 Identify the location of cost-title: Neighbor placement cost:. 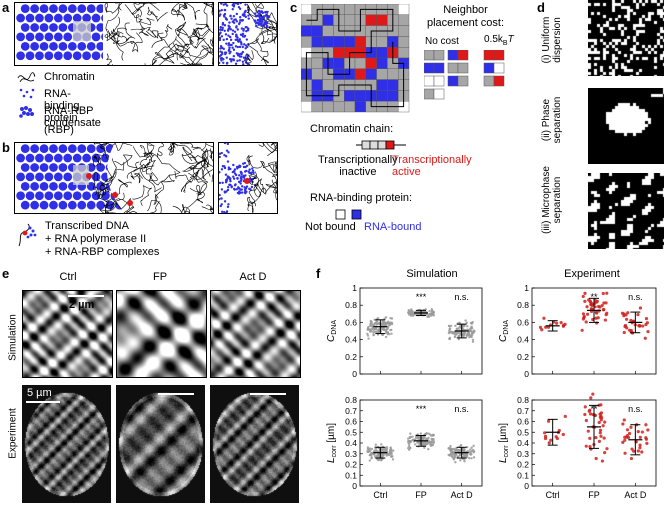
(465, 17).